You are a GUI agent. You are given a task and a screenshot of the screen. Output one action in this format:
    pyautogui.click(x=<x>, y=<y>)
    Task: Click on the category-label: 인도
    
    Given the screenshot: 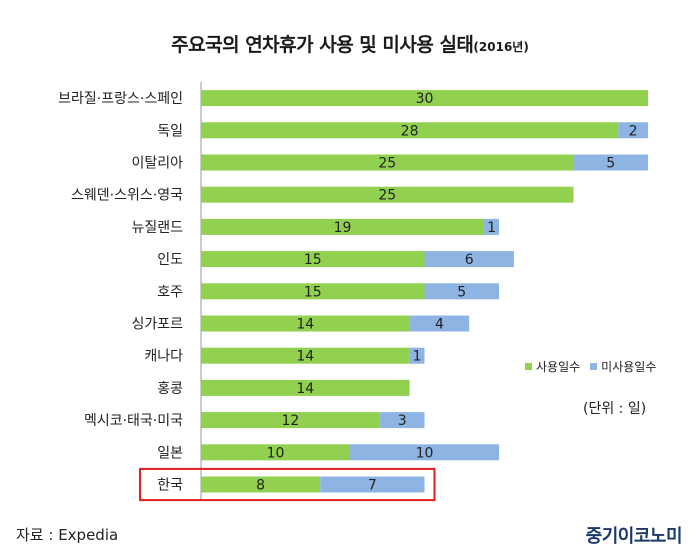 What is the action you would take?
    pyautogui.click(x=170, y=260)
    